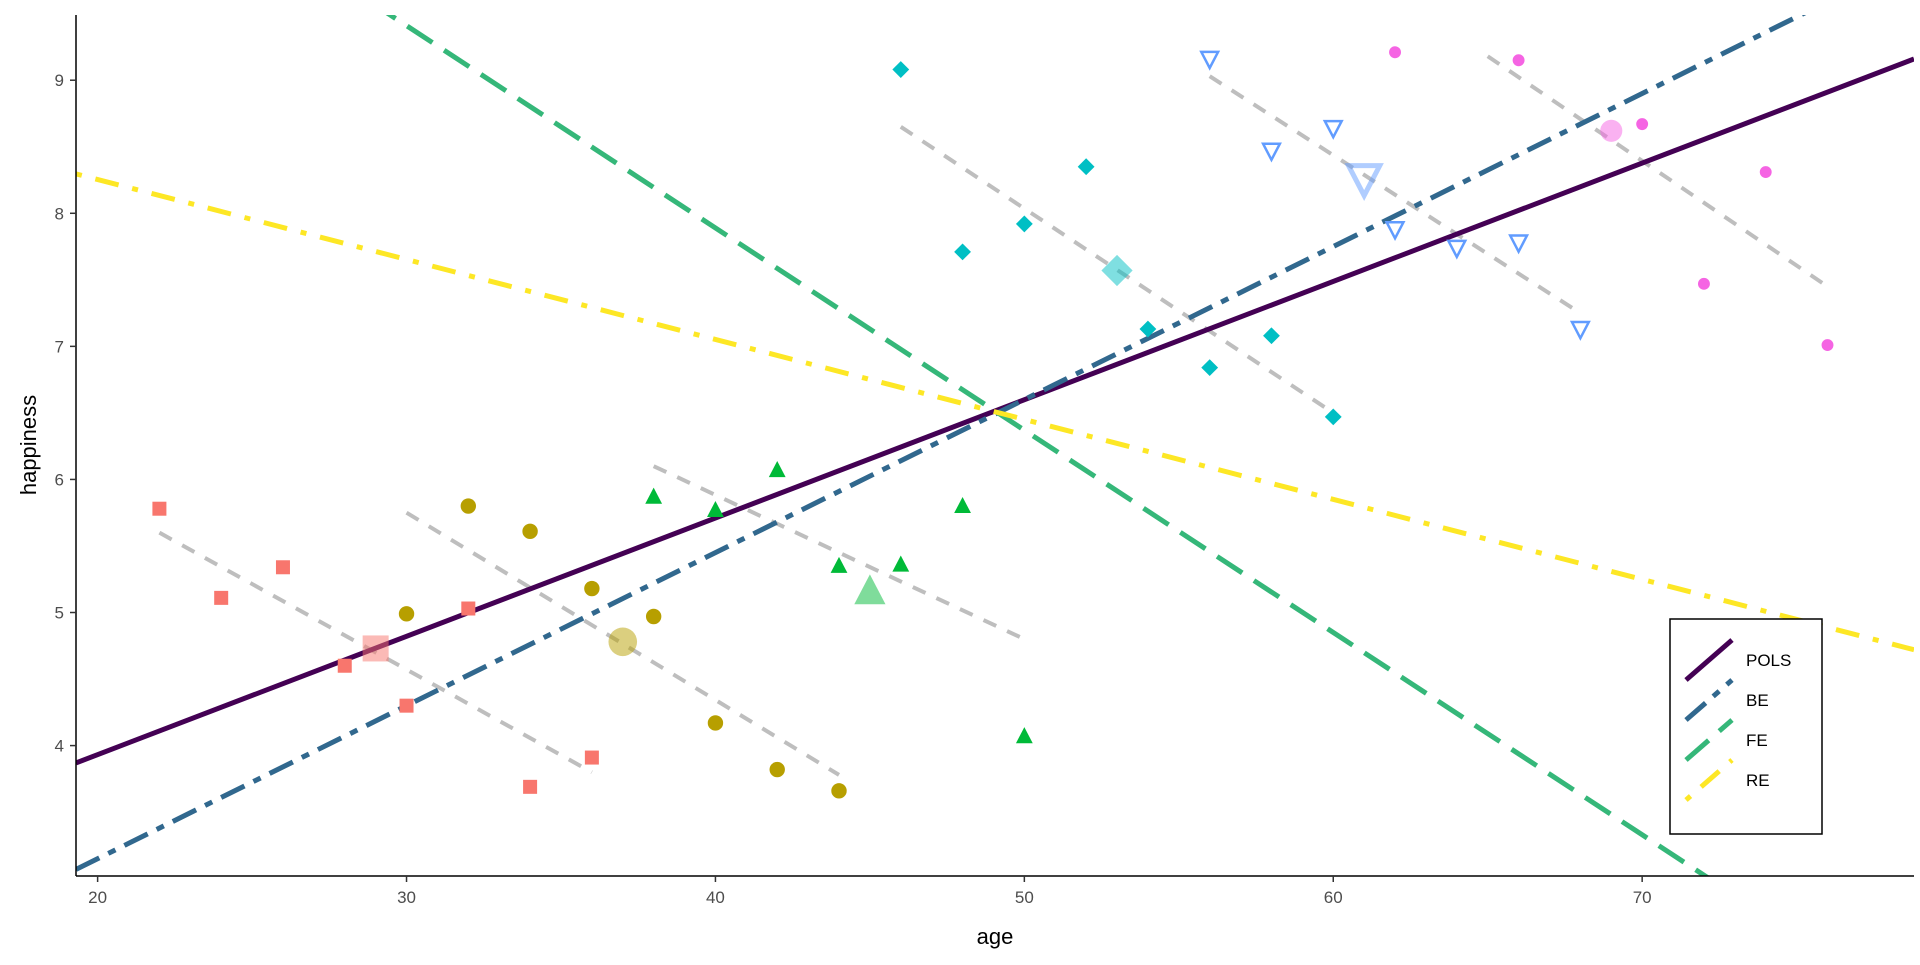 The width and height of the screenshot is (1920, 965). What do you see at coordinates (1757, 700) in the screenshot?
I see `legend-label: BE` at bounding box center [1757, 700].